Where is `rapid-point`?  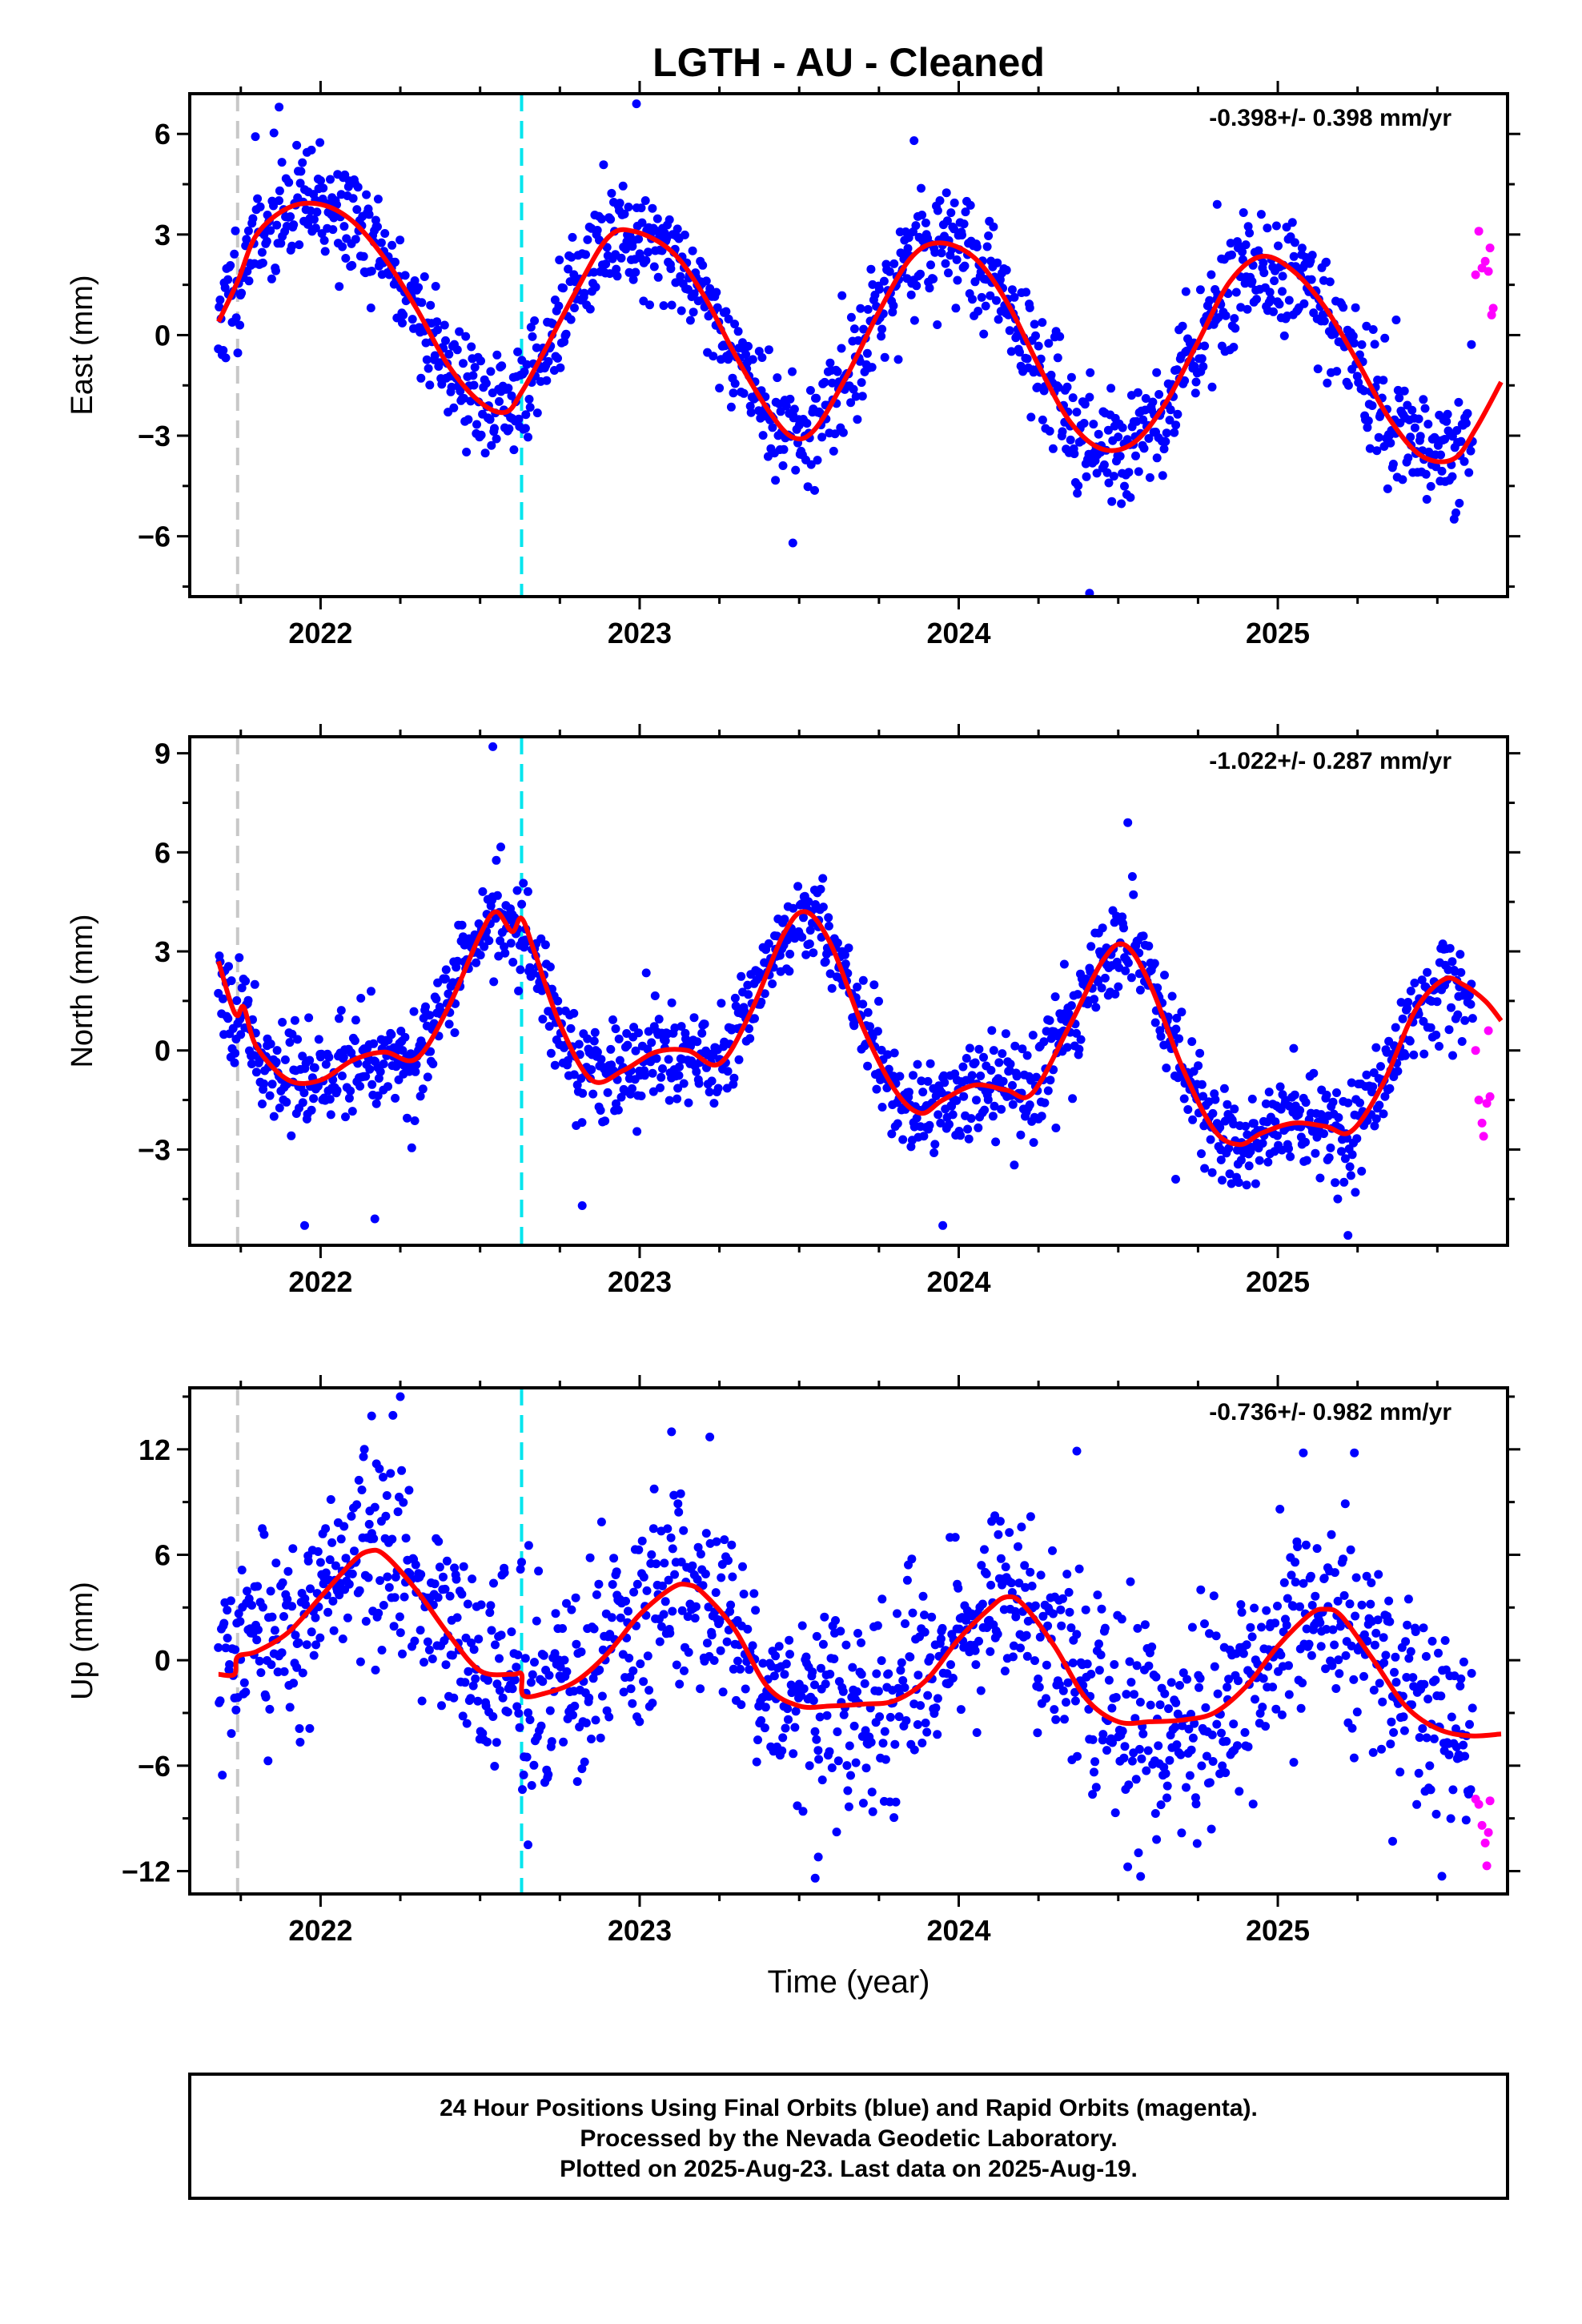 rapid-point is located at coordinates (1482, 1123).